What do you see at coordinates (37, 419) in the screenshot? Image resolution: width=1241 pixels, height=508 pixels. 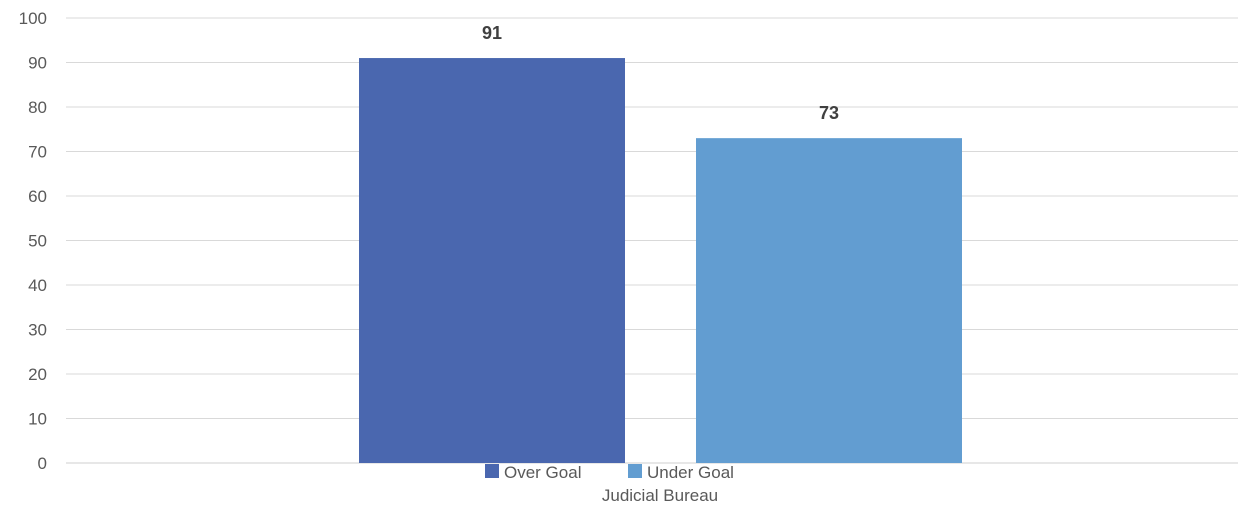 I see `y-tick-label: 10` at bounding box center [37, 419].